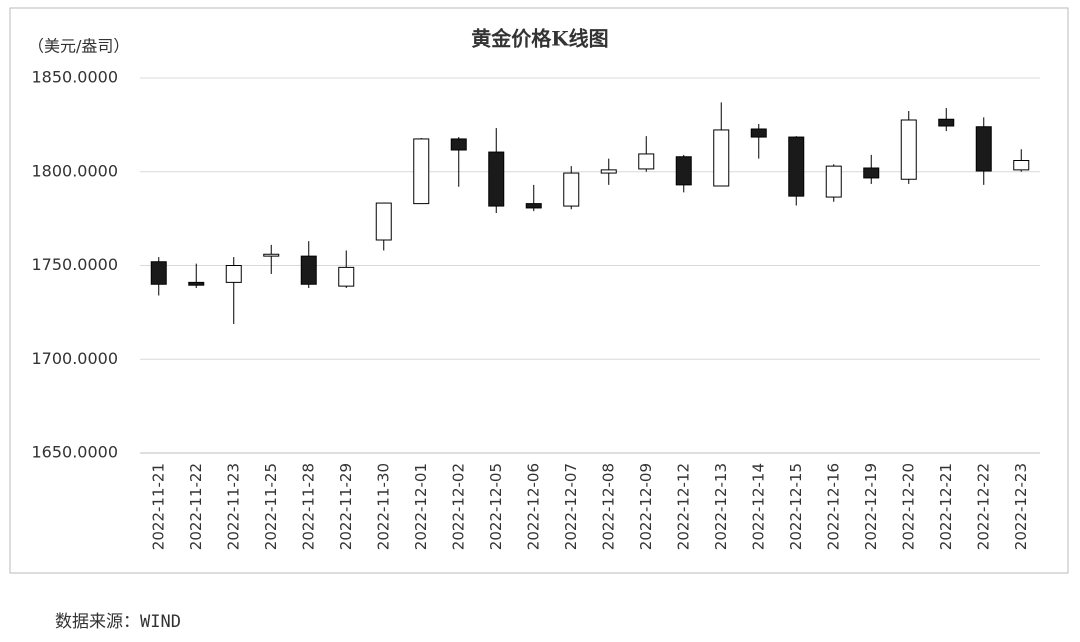 The height and width of the screenshot is (642, 1080). Describe the element at coordinates (74, 77) in the screenshot. I see `y-tick-label: 1850.0000` at that location.